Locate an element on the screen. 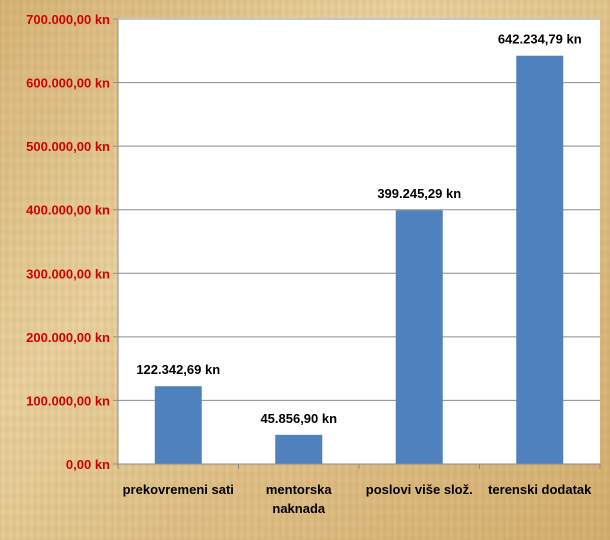  data-label: 122.342,69 kn is located at coordinates (178, 369).